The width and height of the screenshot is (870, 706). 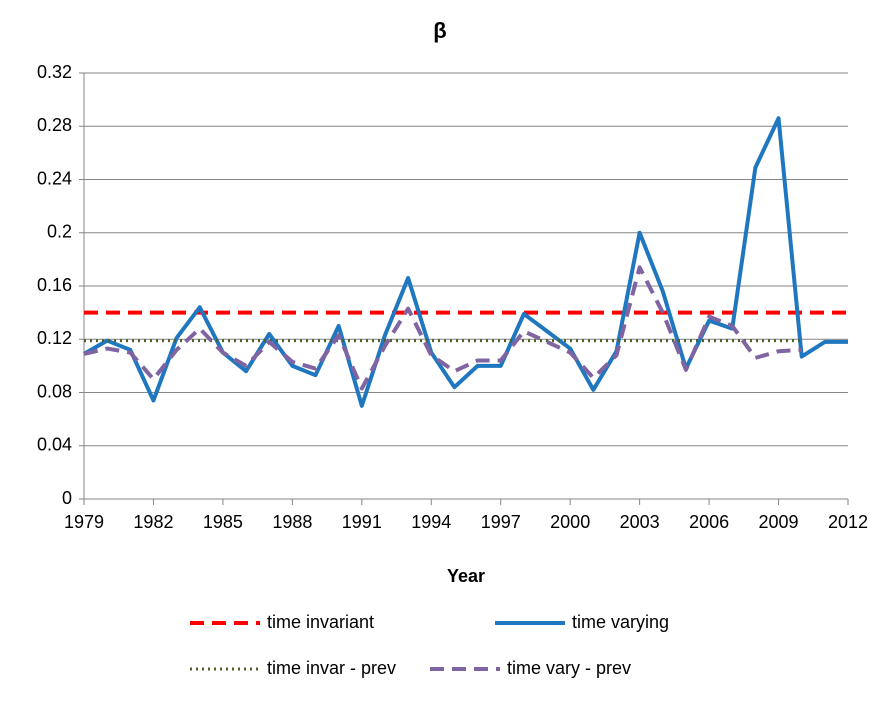 I want to click on x-tick-label: 1982, so click(x=153, y=522).